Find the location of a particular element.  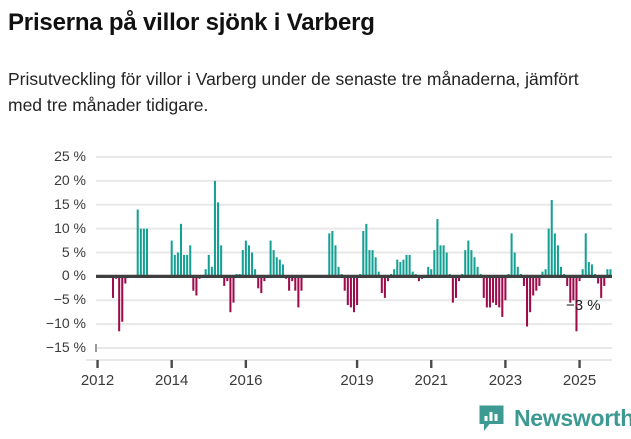

newsworthy-logo: Newsworthy is located at coordinates (554, 418).